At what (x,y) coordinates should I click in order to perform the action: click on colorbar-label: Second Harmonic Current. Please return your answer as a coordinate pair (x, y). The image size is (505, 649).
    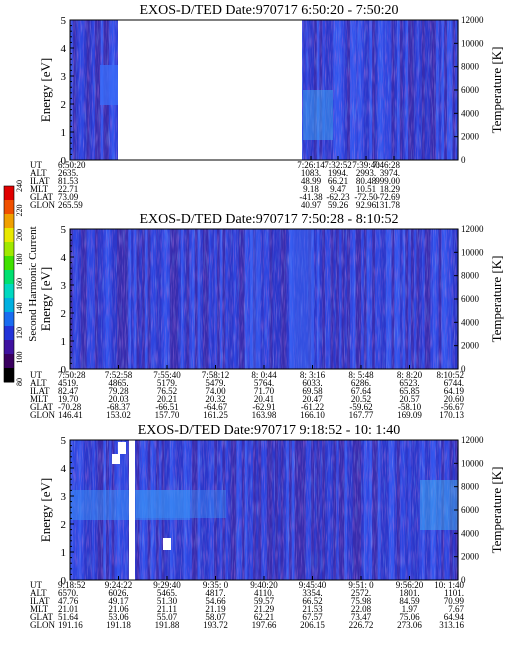
    Looking at the image, I should click on (33, 283).